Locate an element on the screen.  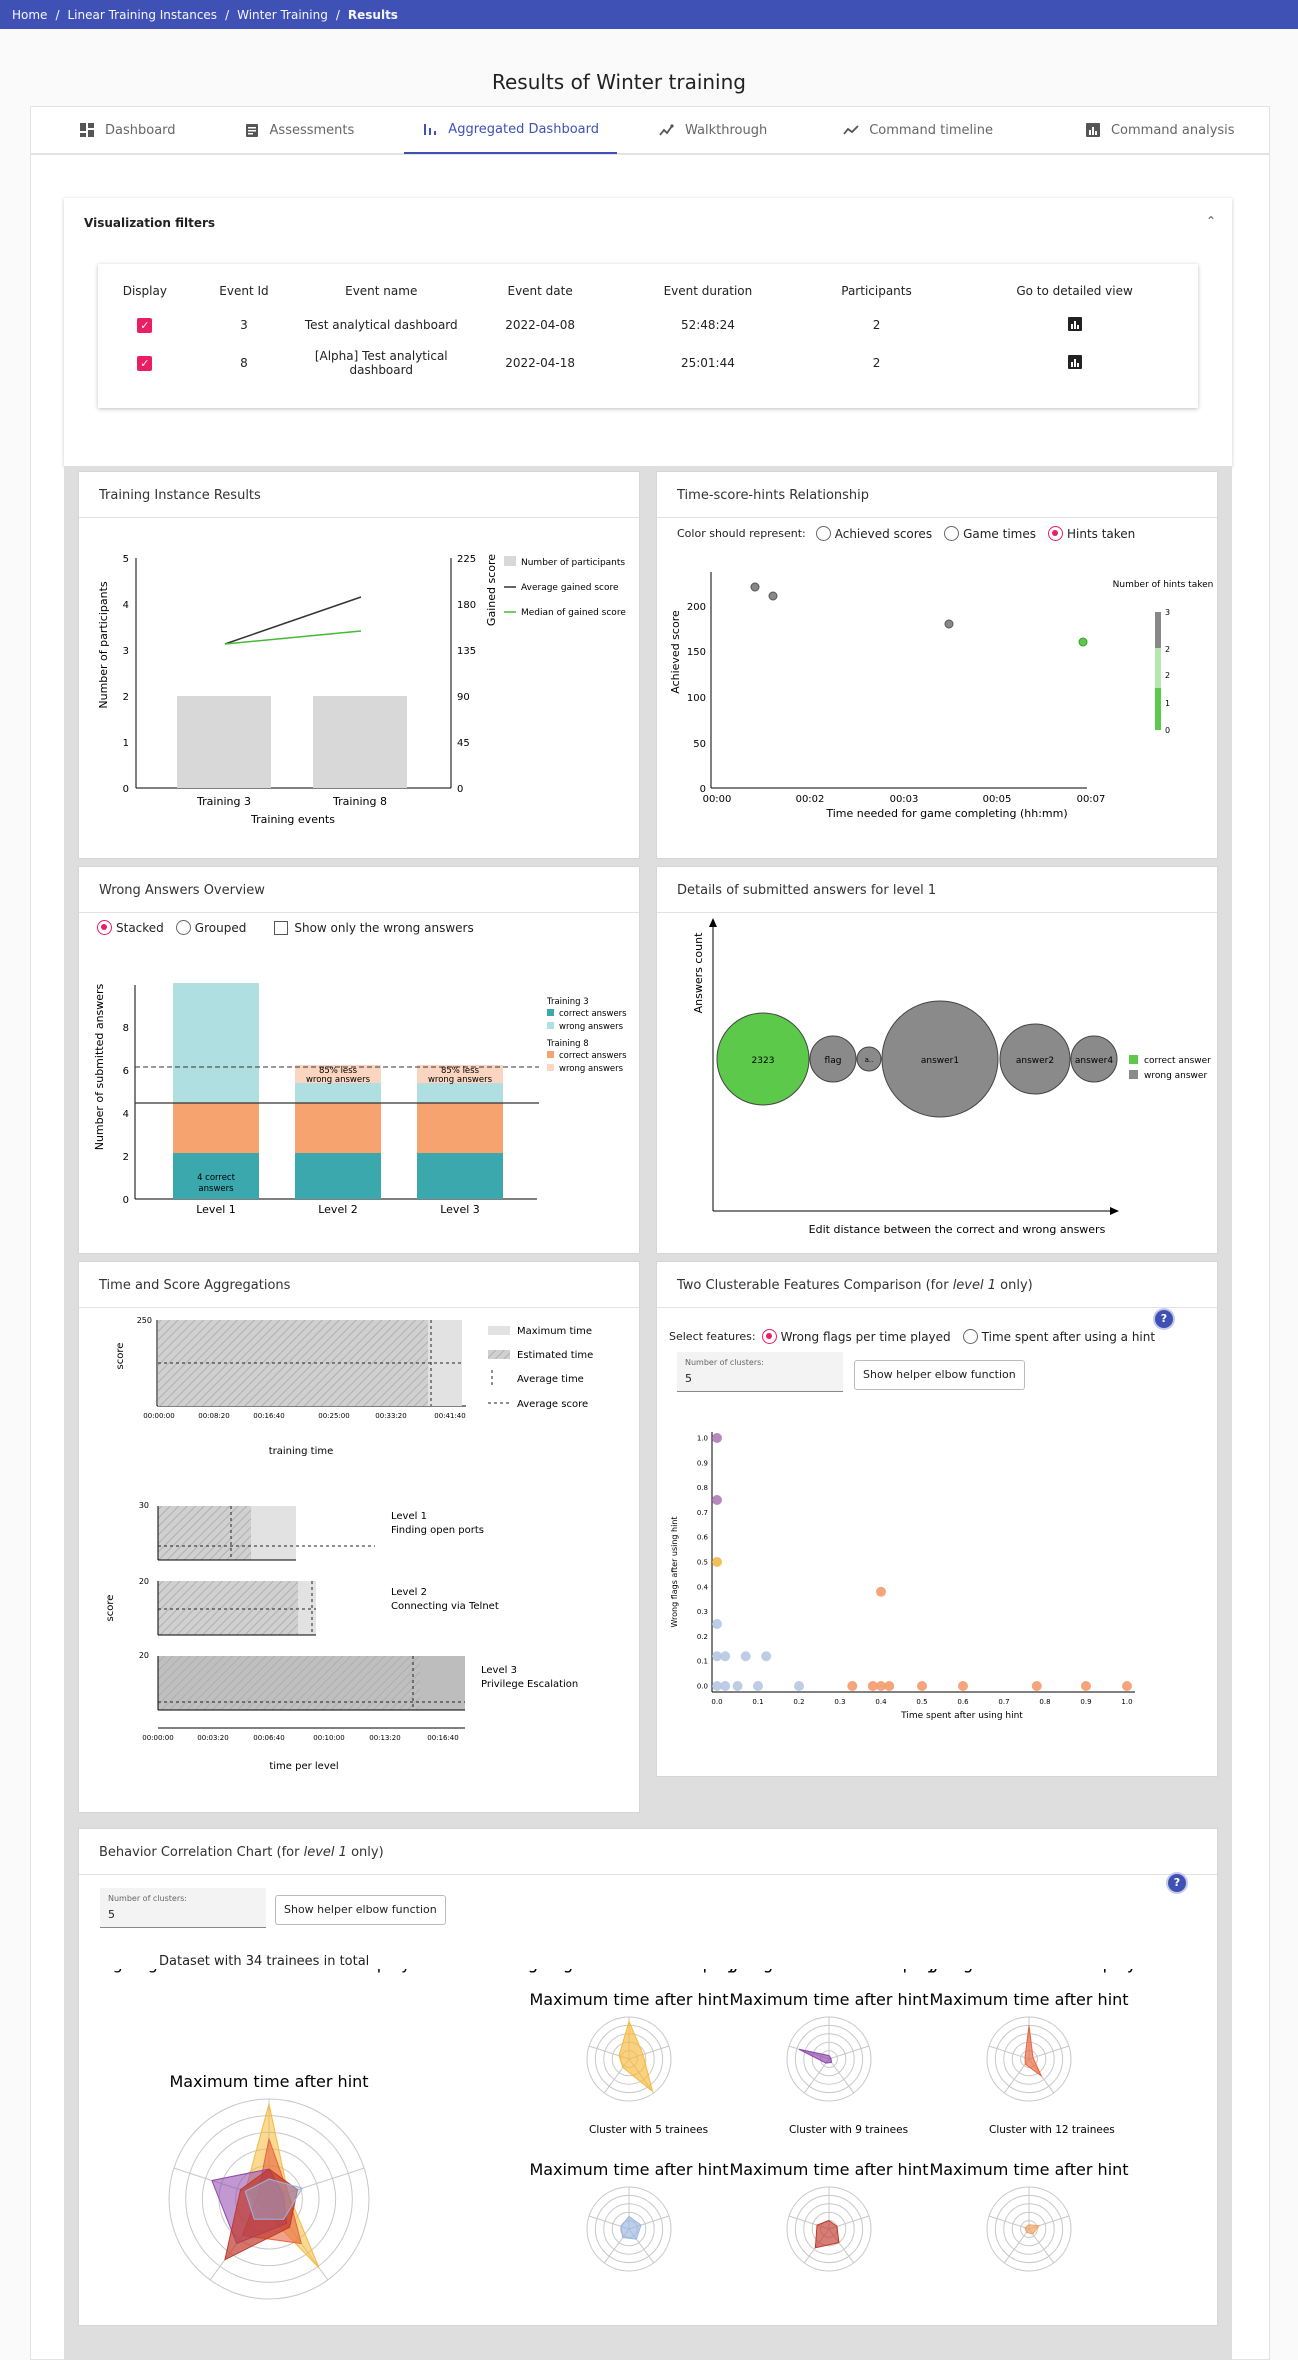
option-label: Time spent after using a hint is located at coordinates (1068, 1336).